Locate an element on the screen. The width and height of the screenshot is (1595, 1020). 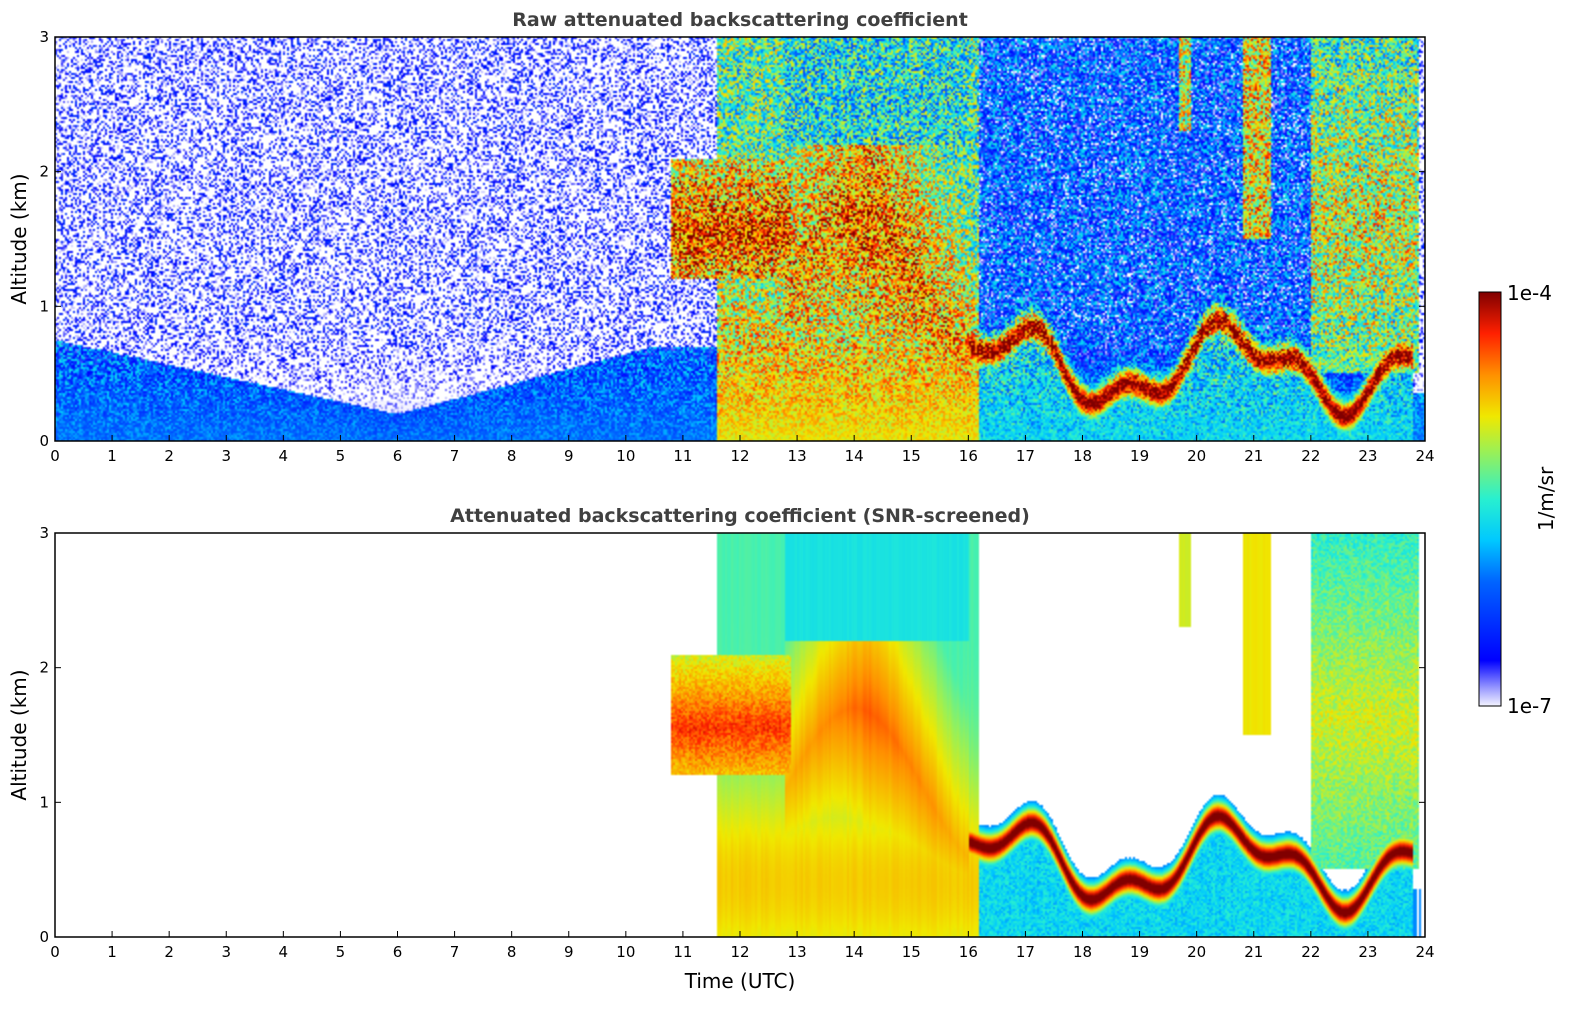
raw-x-ticks: 0 1 2 3 4 5 6 7 8 9 10 11 12 13 14 15 16 17 18 19 20 21 22 23 24 is located at coordinates (742, 450).